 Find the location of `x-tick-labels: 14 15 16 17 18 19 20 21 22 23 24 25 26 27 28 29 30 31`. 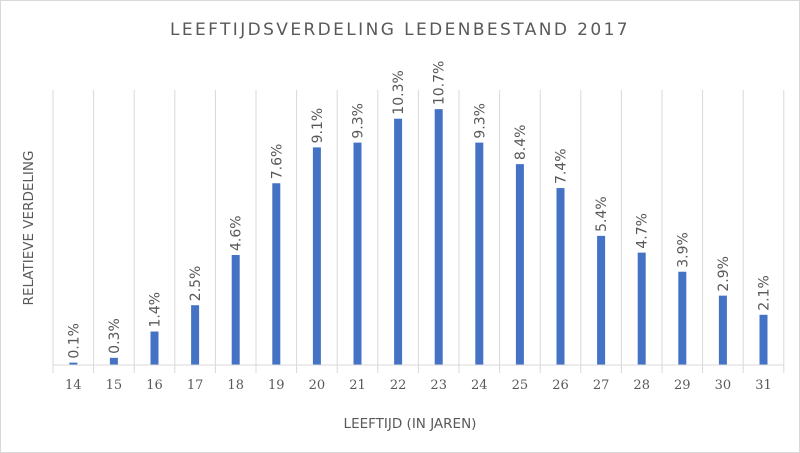

x-tick-labels: 14 15 16 17 18 19 20 21 22 23 24 25 26 27 28 29 30 31 is located at coordinates (418, 385).